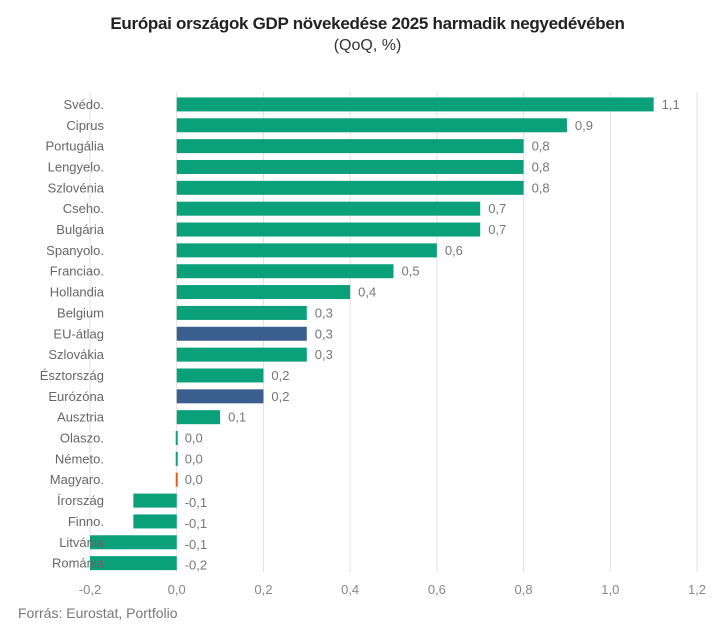 The image size is (719, 642). I want to click on category-label: Bulgária, so click(80, 229).